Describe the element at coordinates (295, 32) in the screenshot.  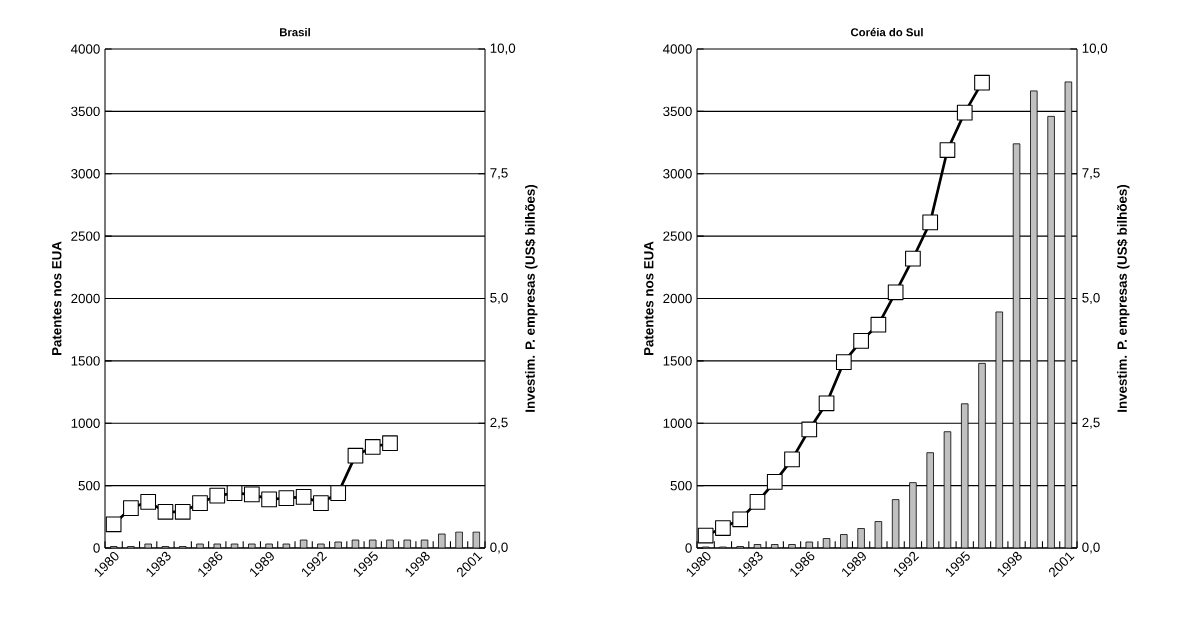
I see `chart-title: Brasil` at that location.